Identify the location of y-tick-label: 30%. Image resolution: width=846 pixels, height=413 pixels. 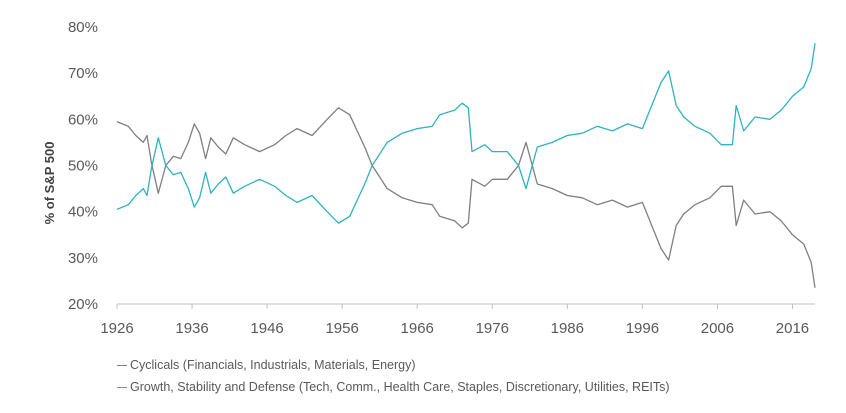
(83, 258).